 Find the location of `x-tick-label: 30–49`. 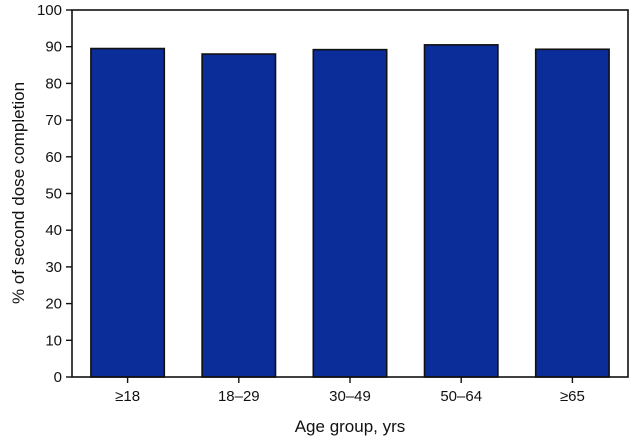

x-tick-label: 30–49 is located at coordinates (350, 396).